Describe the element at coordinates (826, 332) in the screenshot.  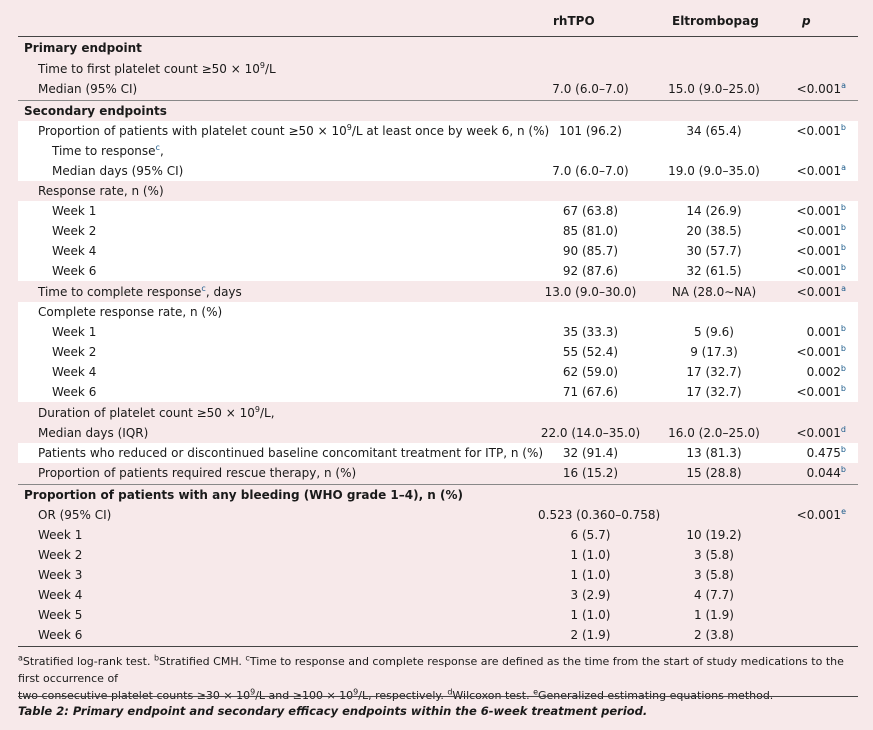
I see `p-cell: 0.001b` at that location.